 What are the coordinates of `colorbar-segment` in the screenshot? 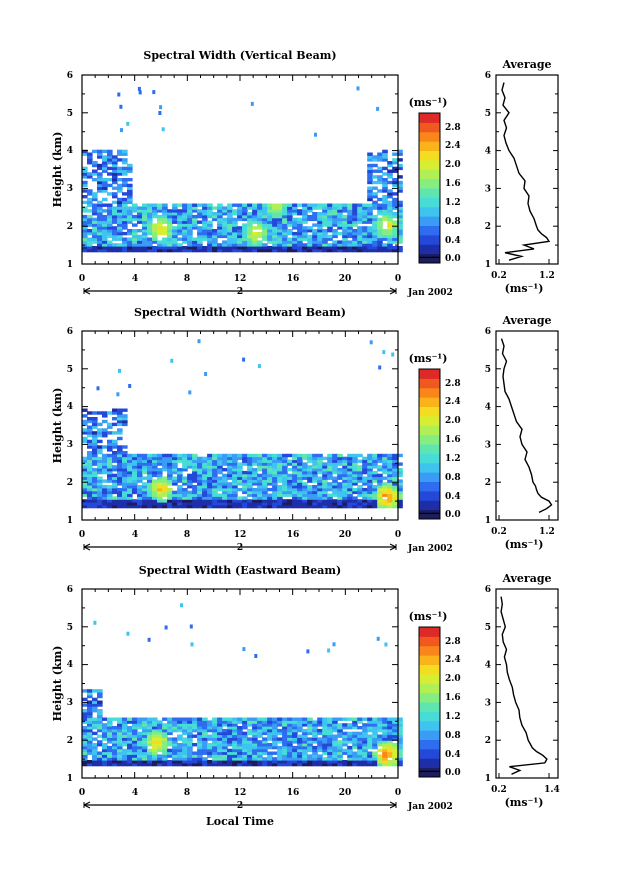 It's located at (429, 193).